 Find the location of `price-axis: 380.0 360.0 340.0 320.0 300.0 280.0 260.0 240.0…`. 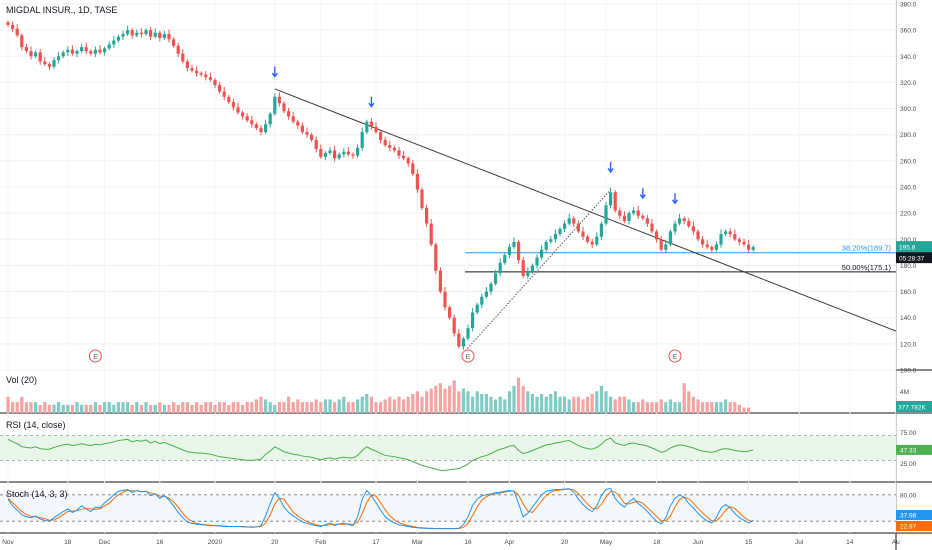

price-axis: 380.0 360.0 340.0 320.0 300.0 280.0 260.0 240.0… is located at coordinates (914, 267).